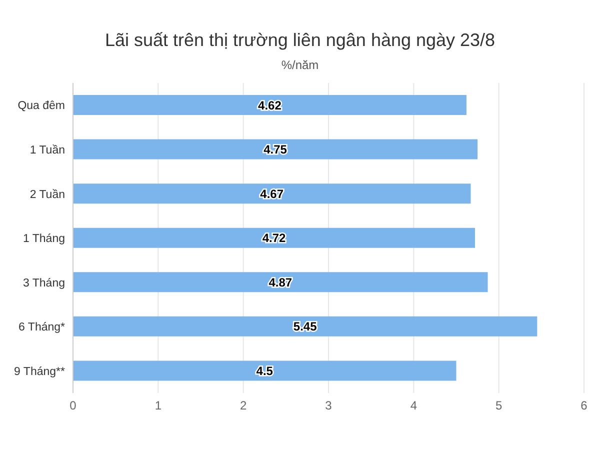 Image resolution: width=600 pixels, height=450 pixels. What do you see at coordinates (243, 405) in the screenshot?
I see `x-tick-label: 2` at bounding box center [243, 405].